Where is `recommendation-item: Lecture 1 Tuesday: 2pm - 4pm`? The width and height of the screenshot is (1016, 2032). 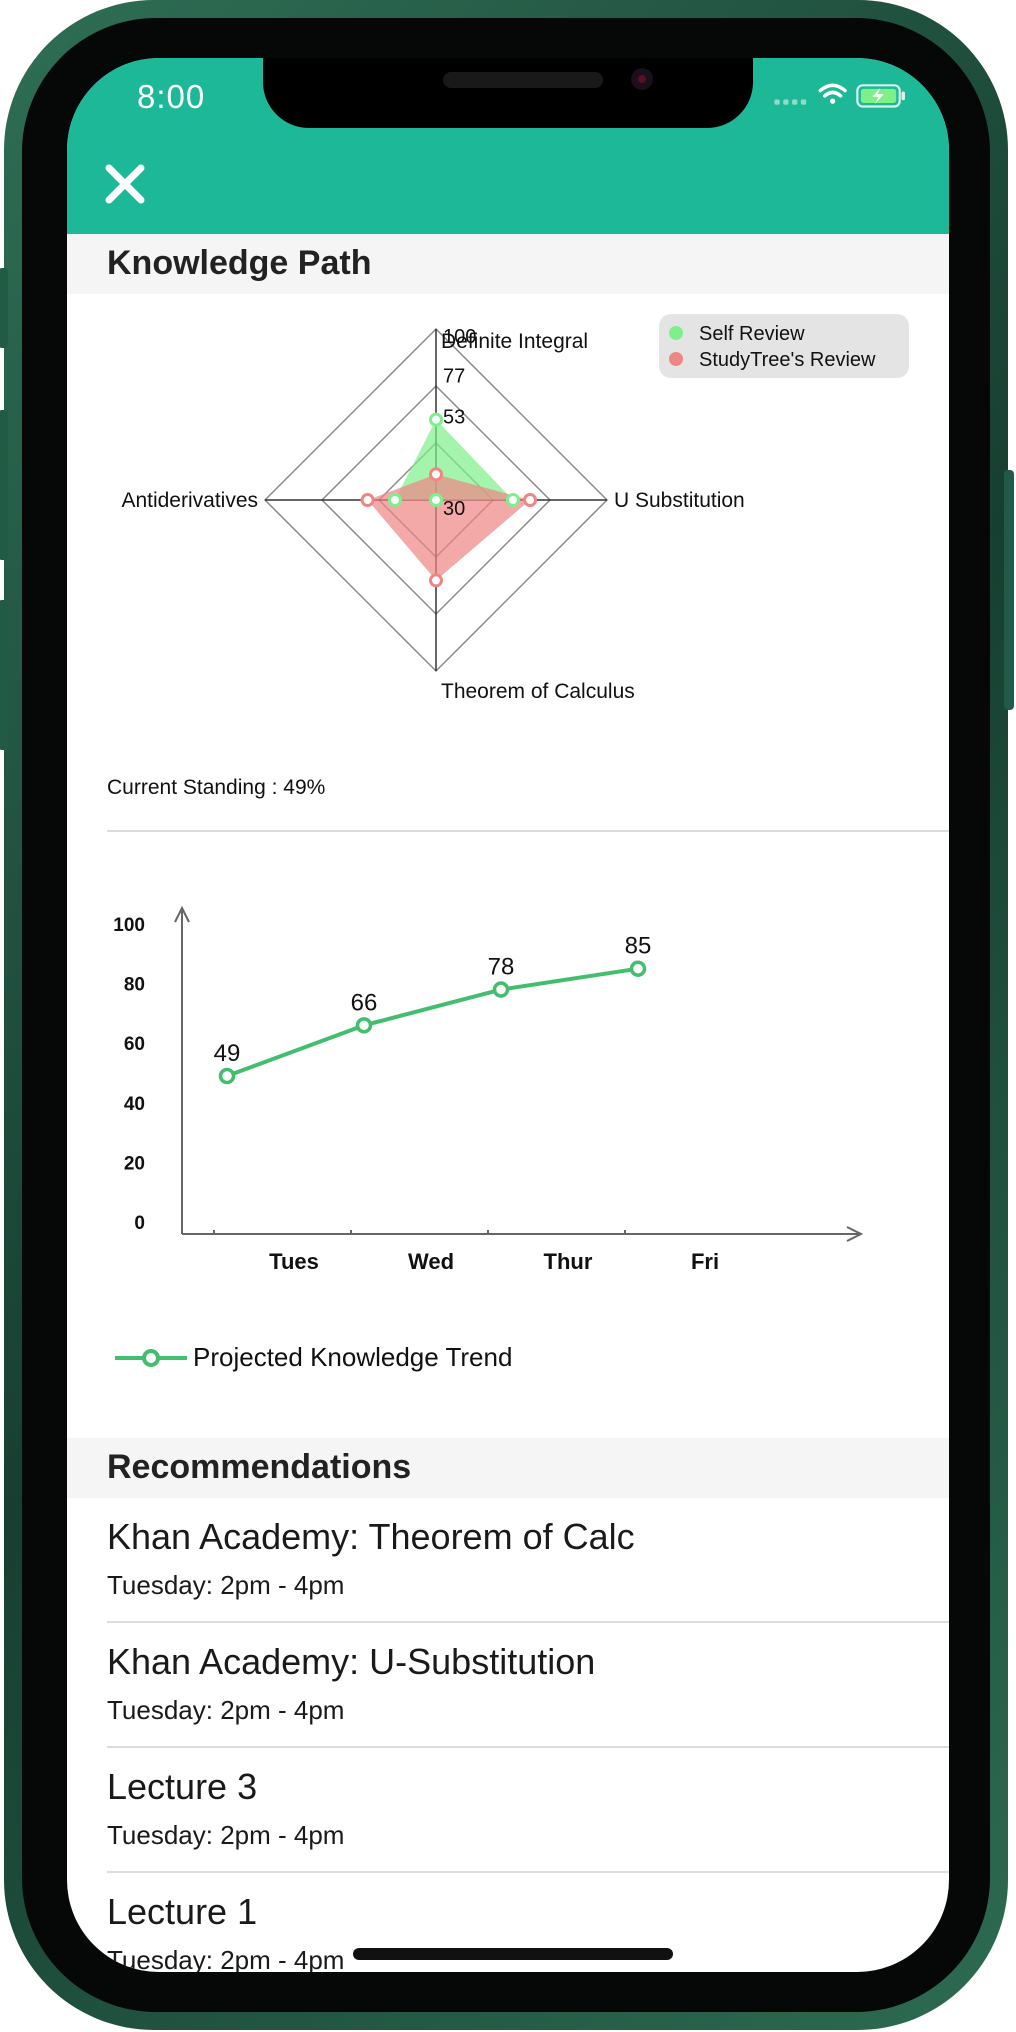 recommendation-item: Lecture 1 Tuesday: 2pm - 4pm is located at coordinates (528, 1922).